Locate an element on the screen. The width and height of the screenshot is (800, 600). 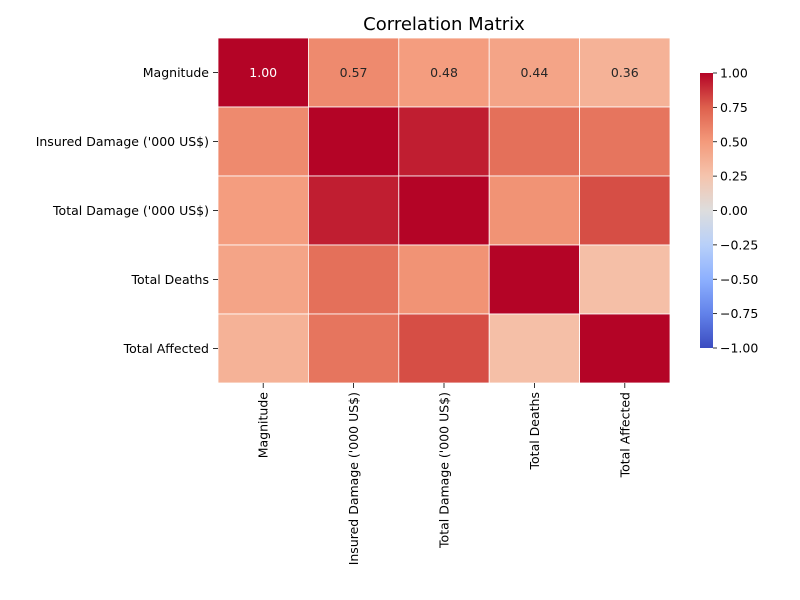
row-tick-label: Insured Damage ('000 US$) is located at coordinates (122, 141).